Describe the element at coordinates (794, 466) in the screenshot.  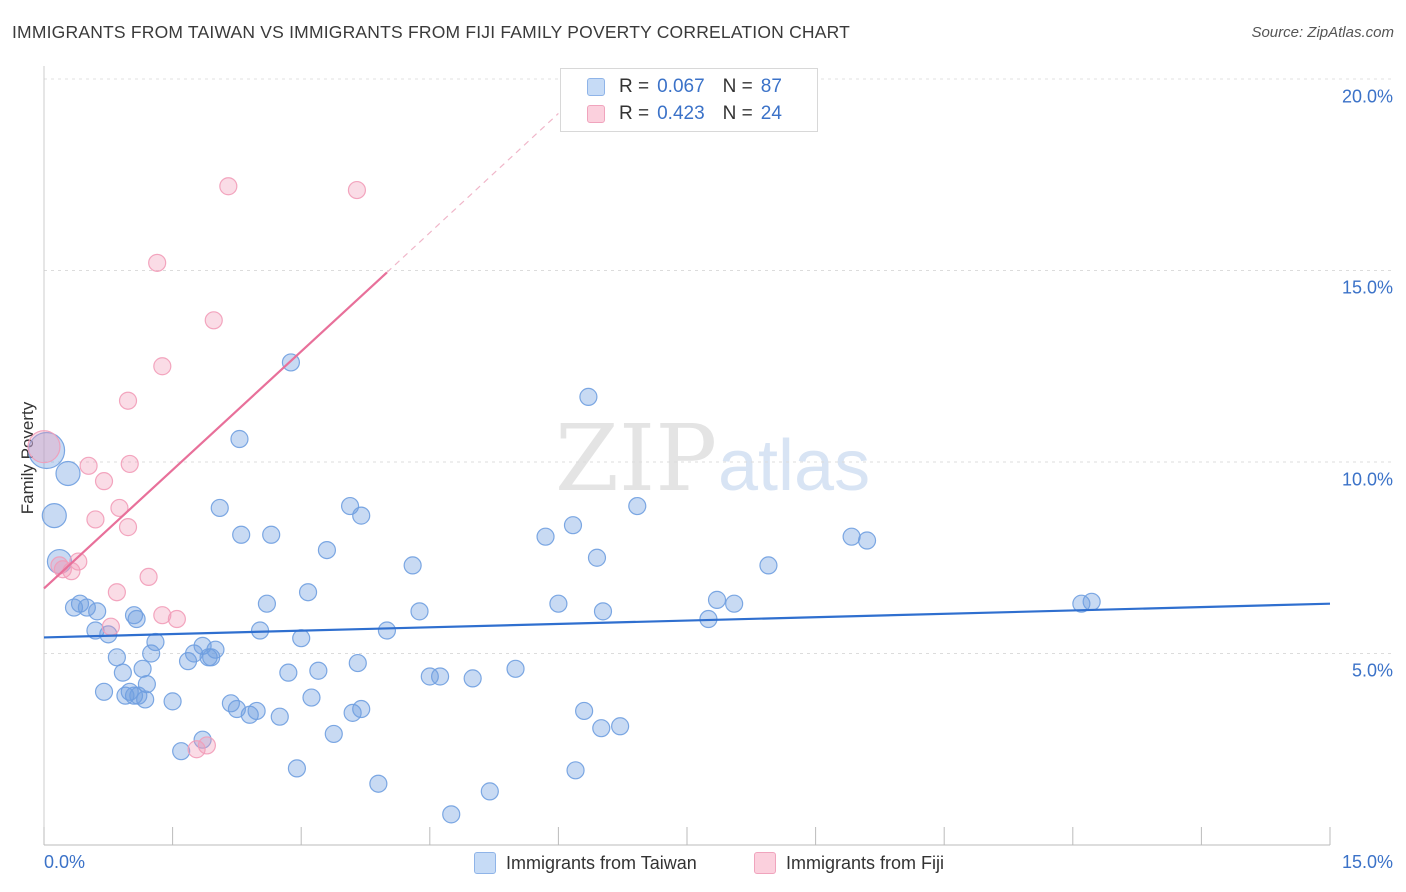
I see `watermark-atlas: atlas` at that location.